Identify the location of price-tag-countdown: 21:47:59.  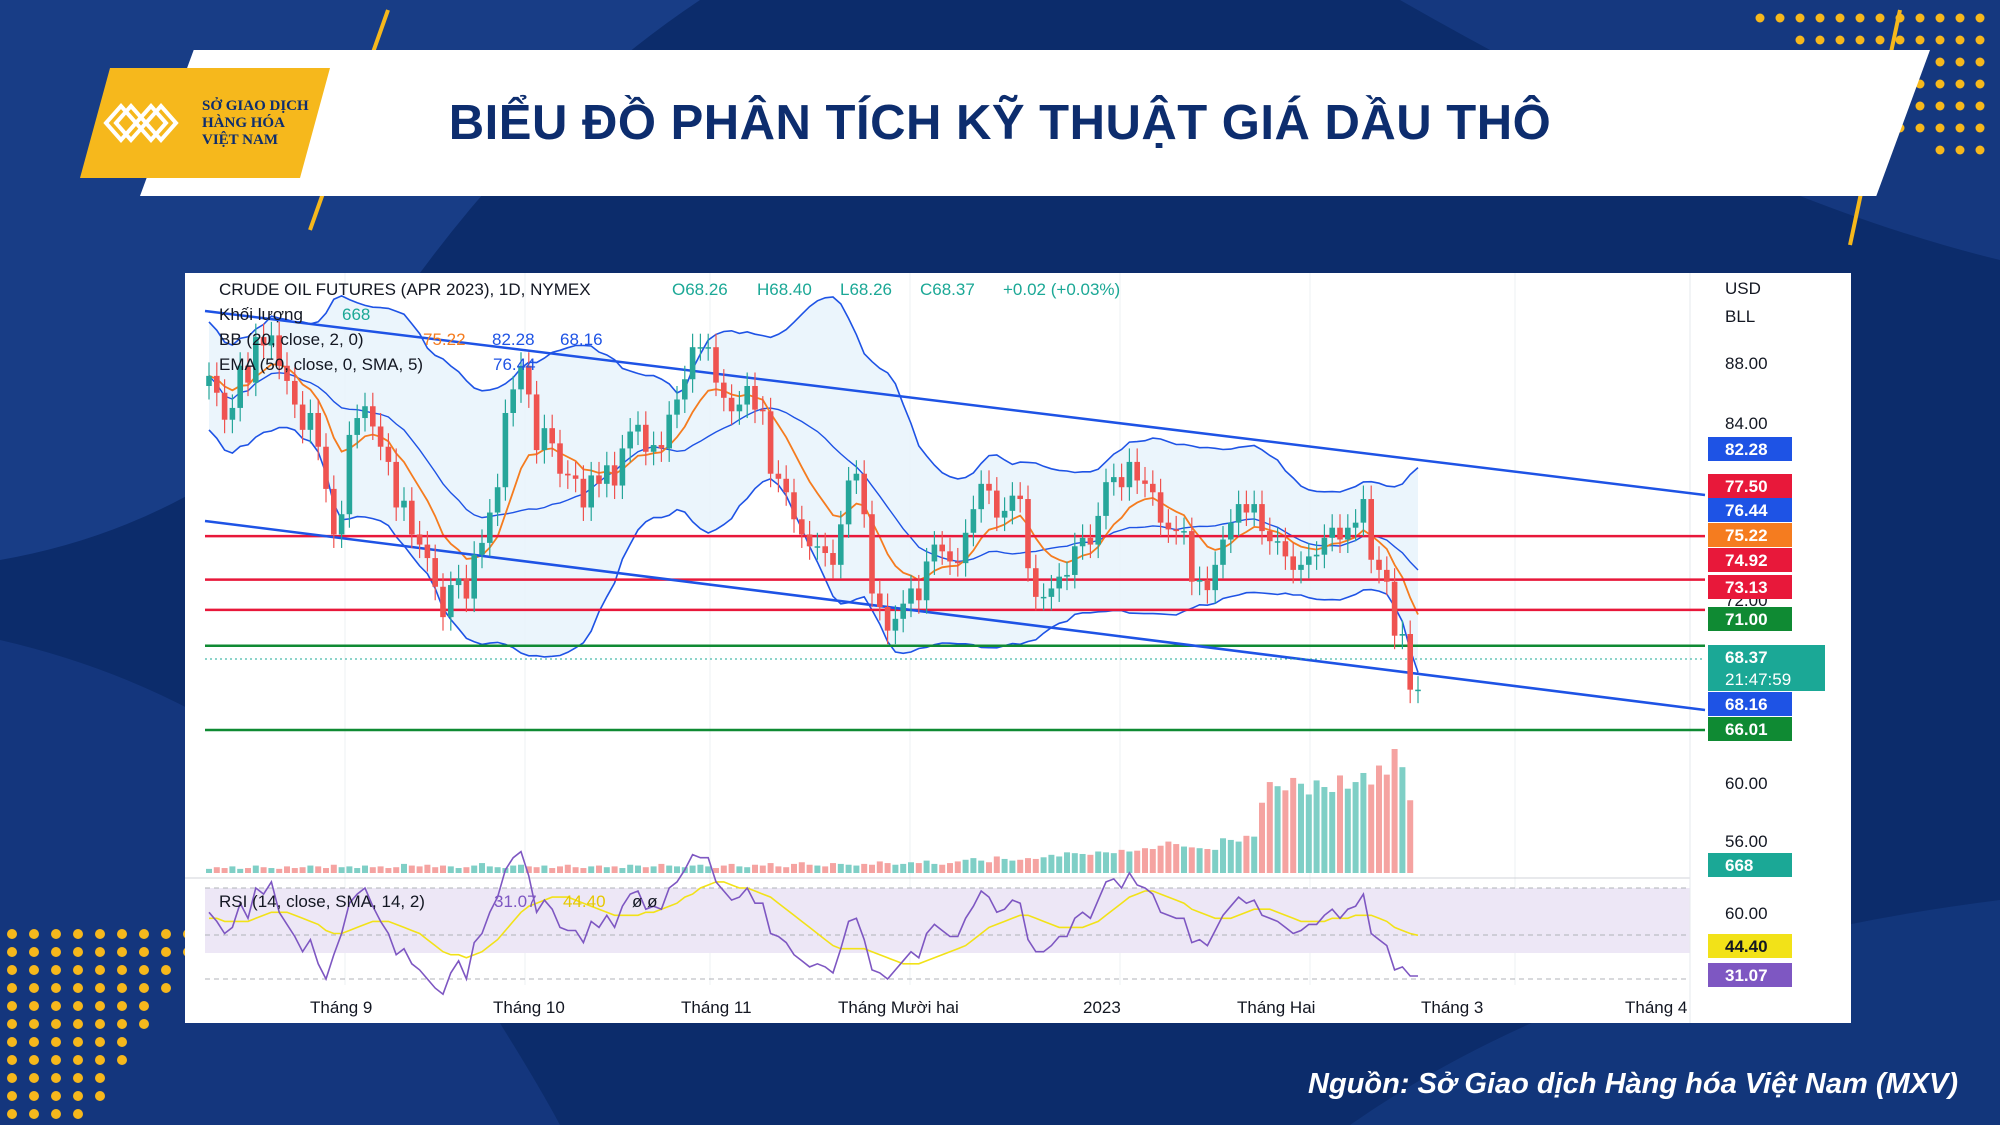
(1758, 679).